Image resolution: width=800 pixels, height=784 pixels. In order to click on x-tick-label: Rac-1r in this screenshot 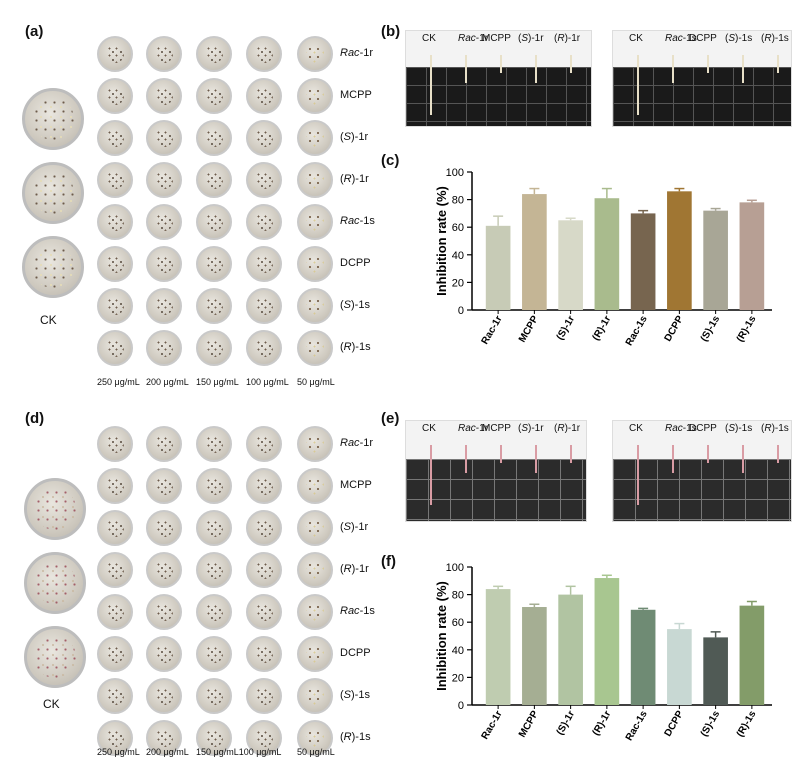, I will do `click(492, 725)`.